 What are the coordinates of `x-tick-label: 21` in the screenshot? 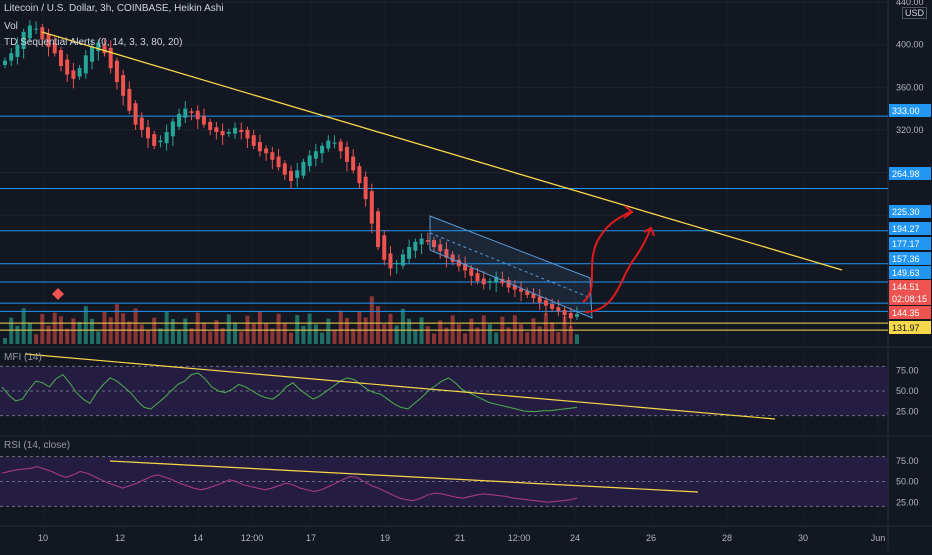 It's located at (460, 538).